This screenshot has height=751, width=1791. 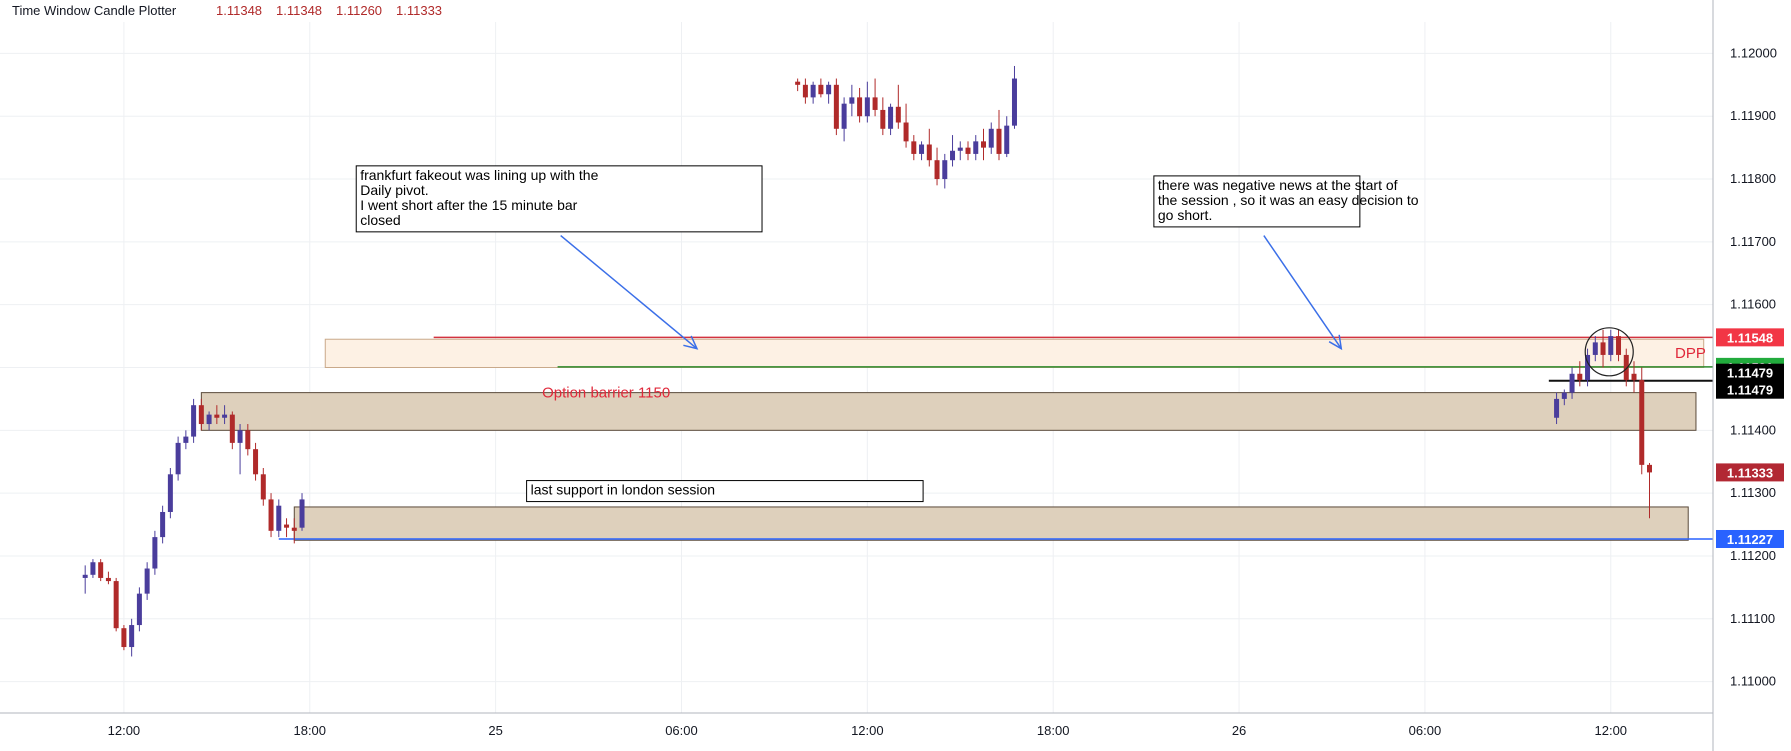 I want to click on y-tick-label: 1.11200, so click(x=1753, y=555).